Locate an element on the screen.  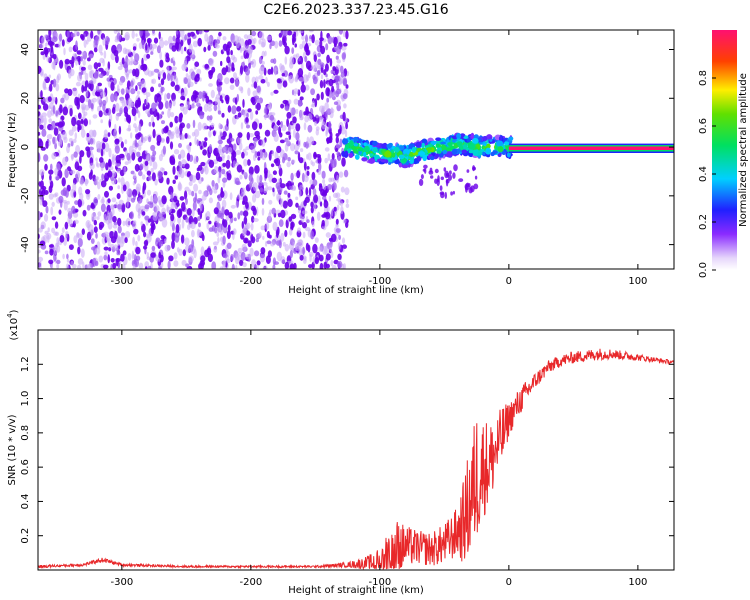
spectrogram-y-label: Frequency (Hz) is located at coordinates (12, 150).